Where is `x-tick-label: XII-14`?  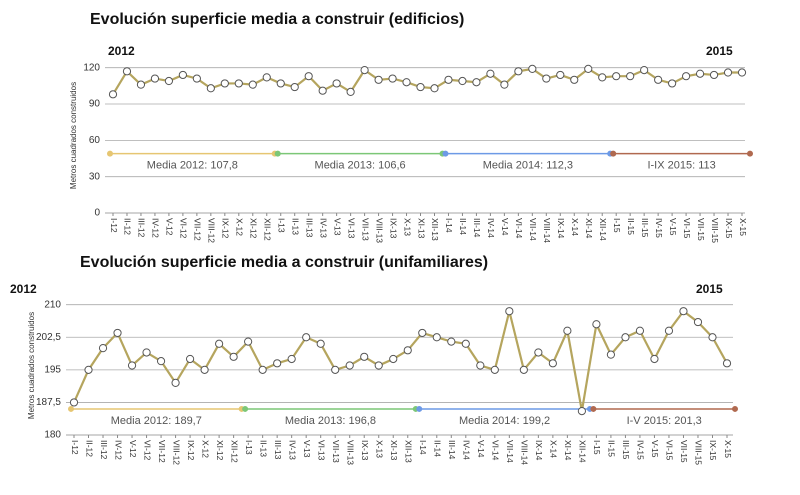
x-tick-label: XII-14 is located at coordinates (583, 451).